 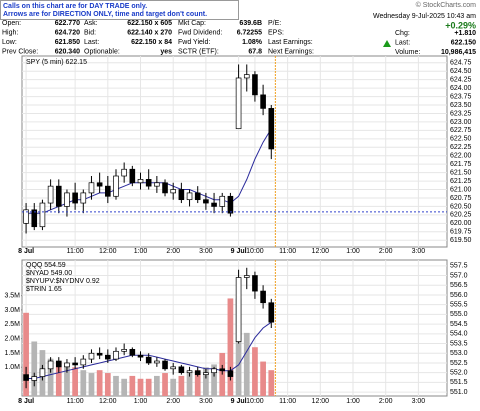 What do you see at coordinates (12, 324) in the screenshot?
I see `volume-tick-label: 2.5M` at bounding box center [12, 324].